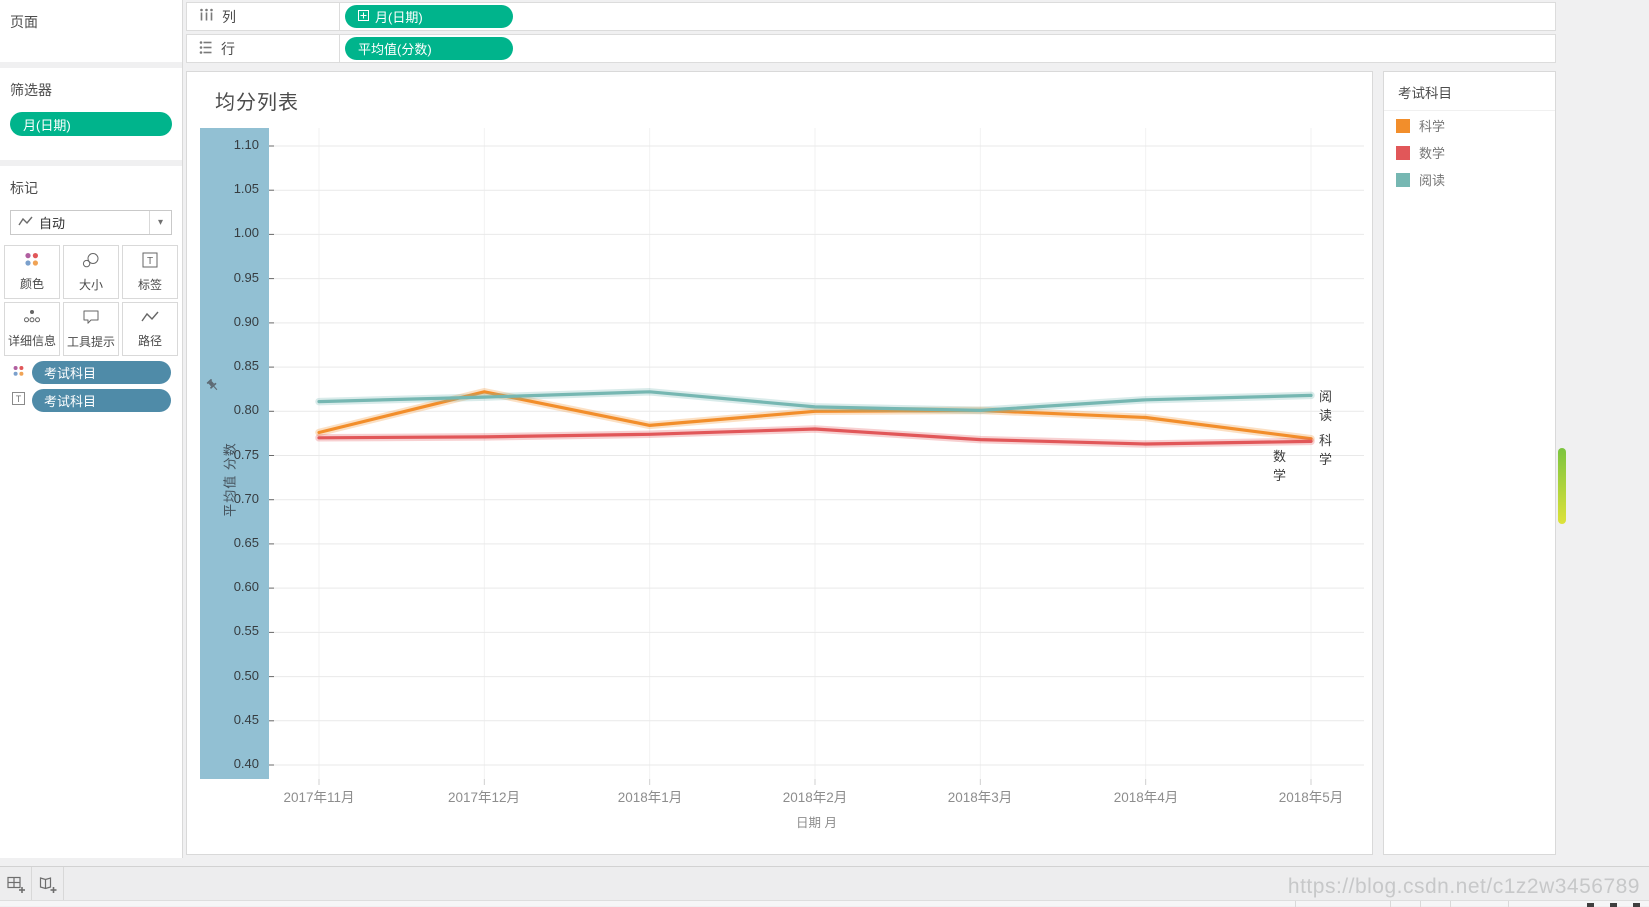 The image size is (1649, 907). What do you see at coordinates (24, 22) in the screenshot?
I see `pages-title: 页面` at bounding box center [24, 22].